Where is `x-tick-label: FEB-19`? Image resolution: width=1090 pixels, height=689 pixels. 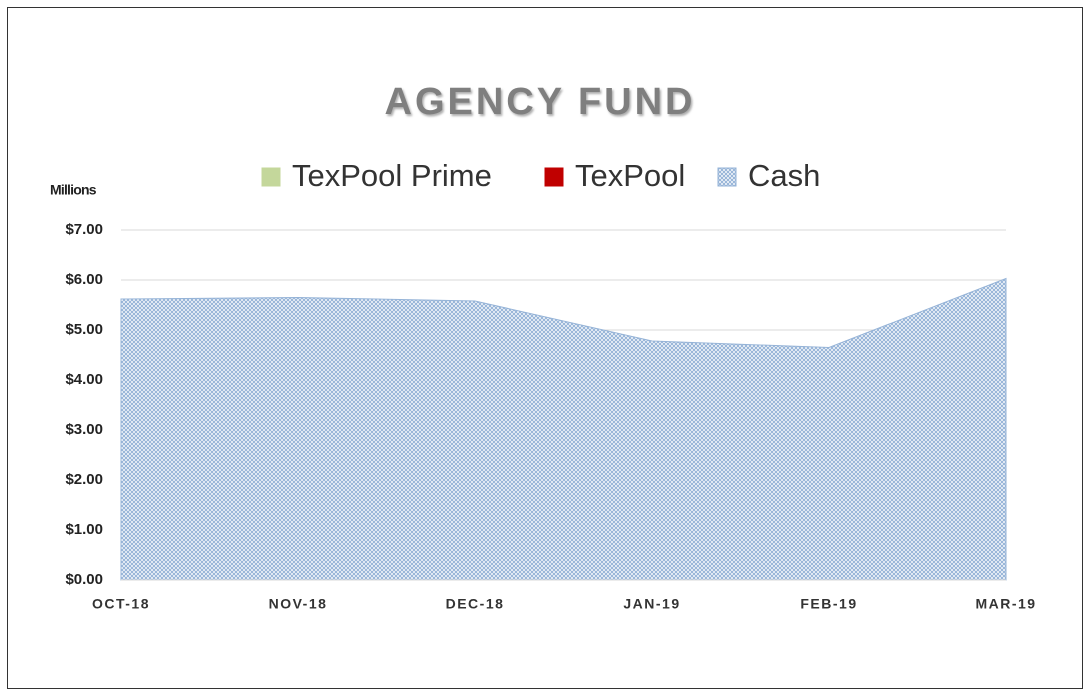 x-tick-label: FEB-19 is located at coordinates (828, 604).